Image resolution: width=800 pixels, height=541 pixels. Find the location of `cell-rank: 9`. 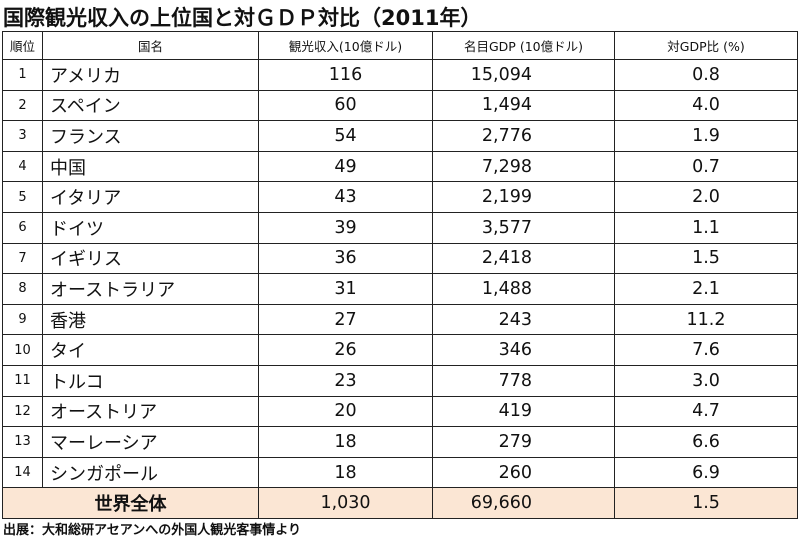

cell-rank: 9 is located at coordinates (22, 319).